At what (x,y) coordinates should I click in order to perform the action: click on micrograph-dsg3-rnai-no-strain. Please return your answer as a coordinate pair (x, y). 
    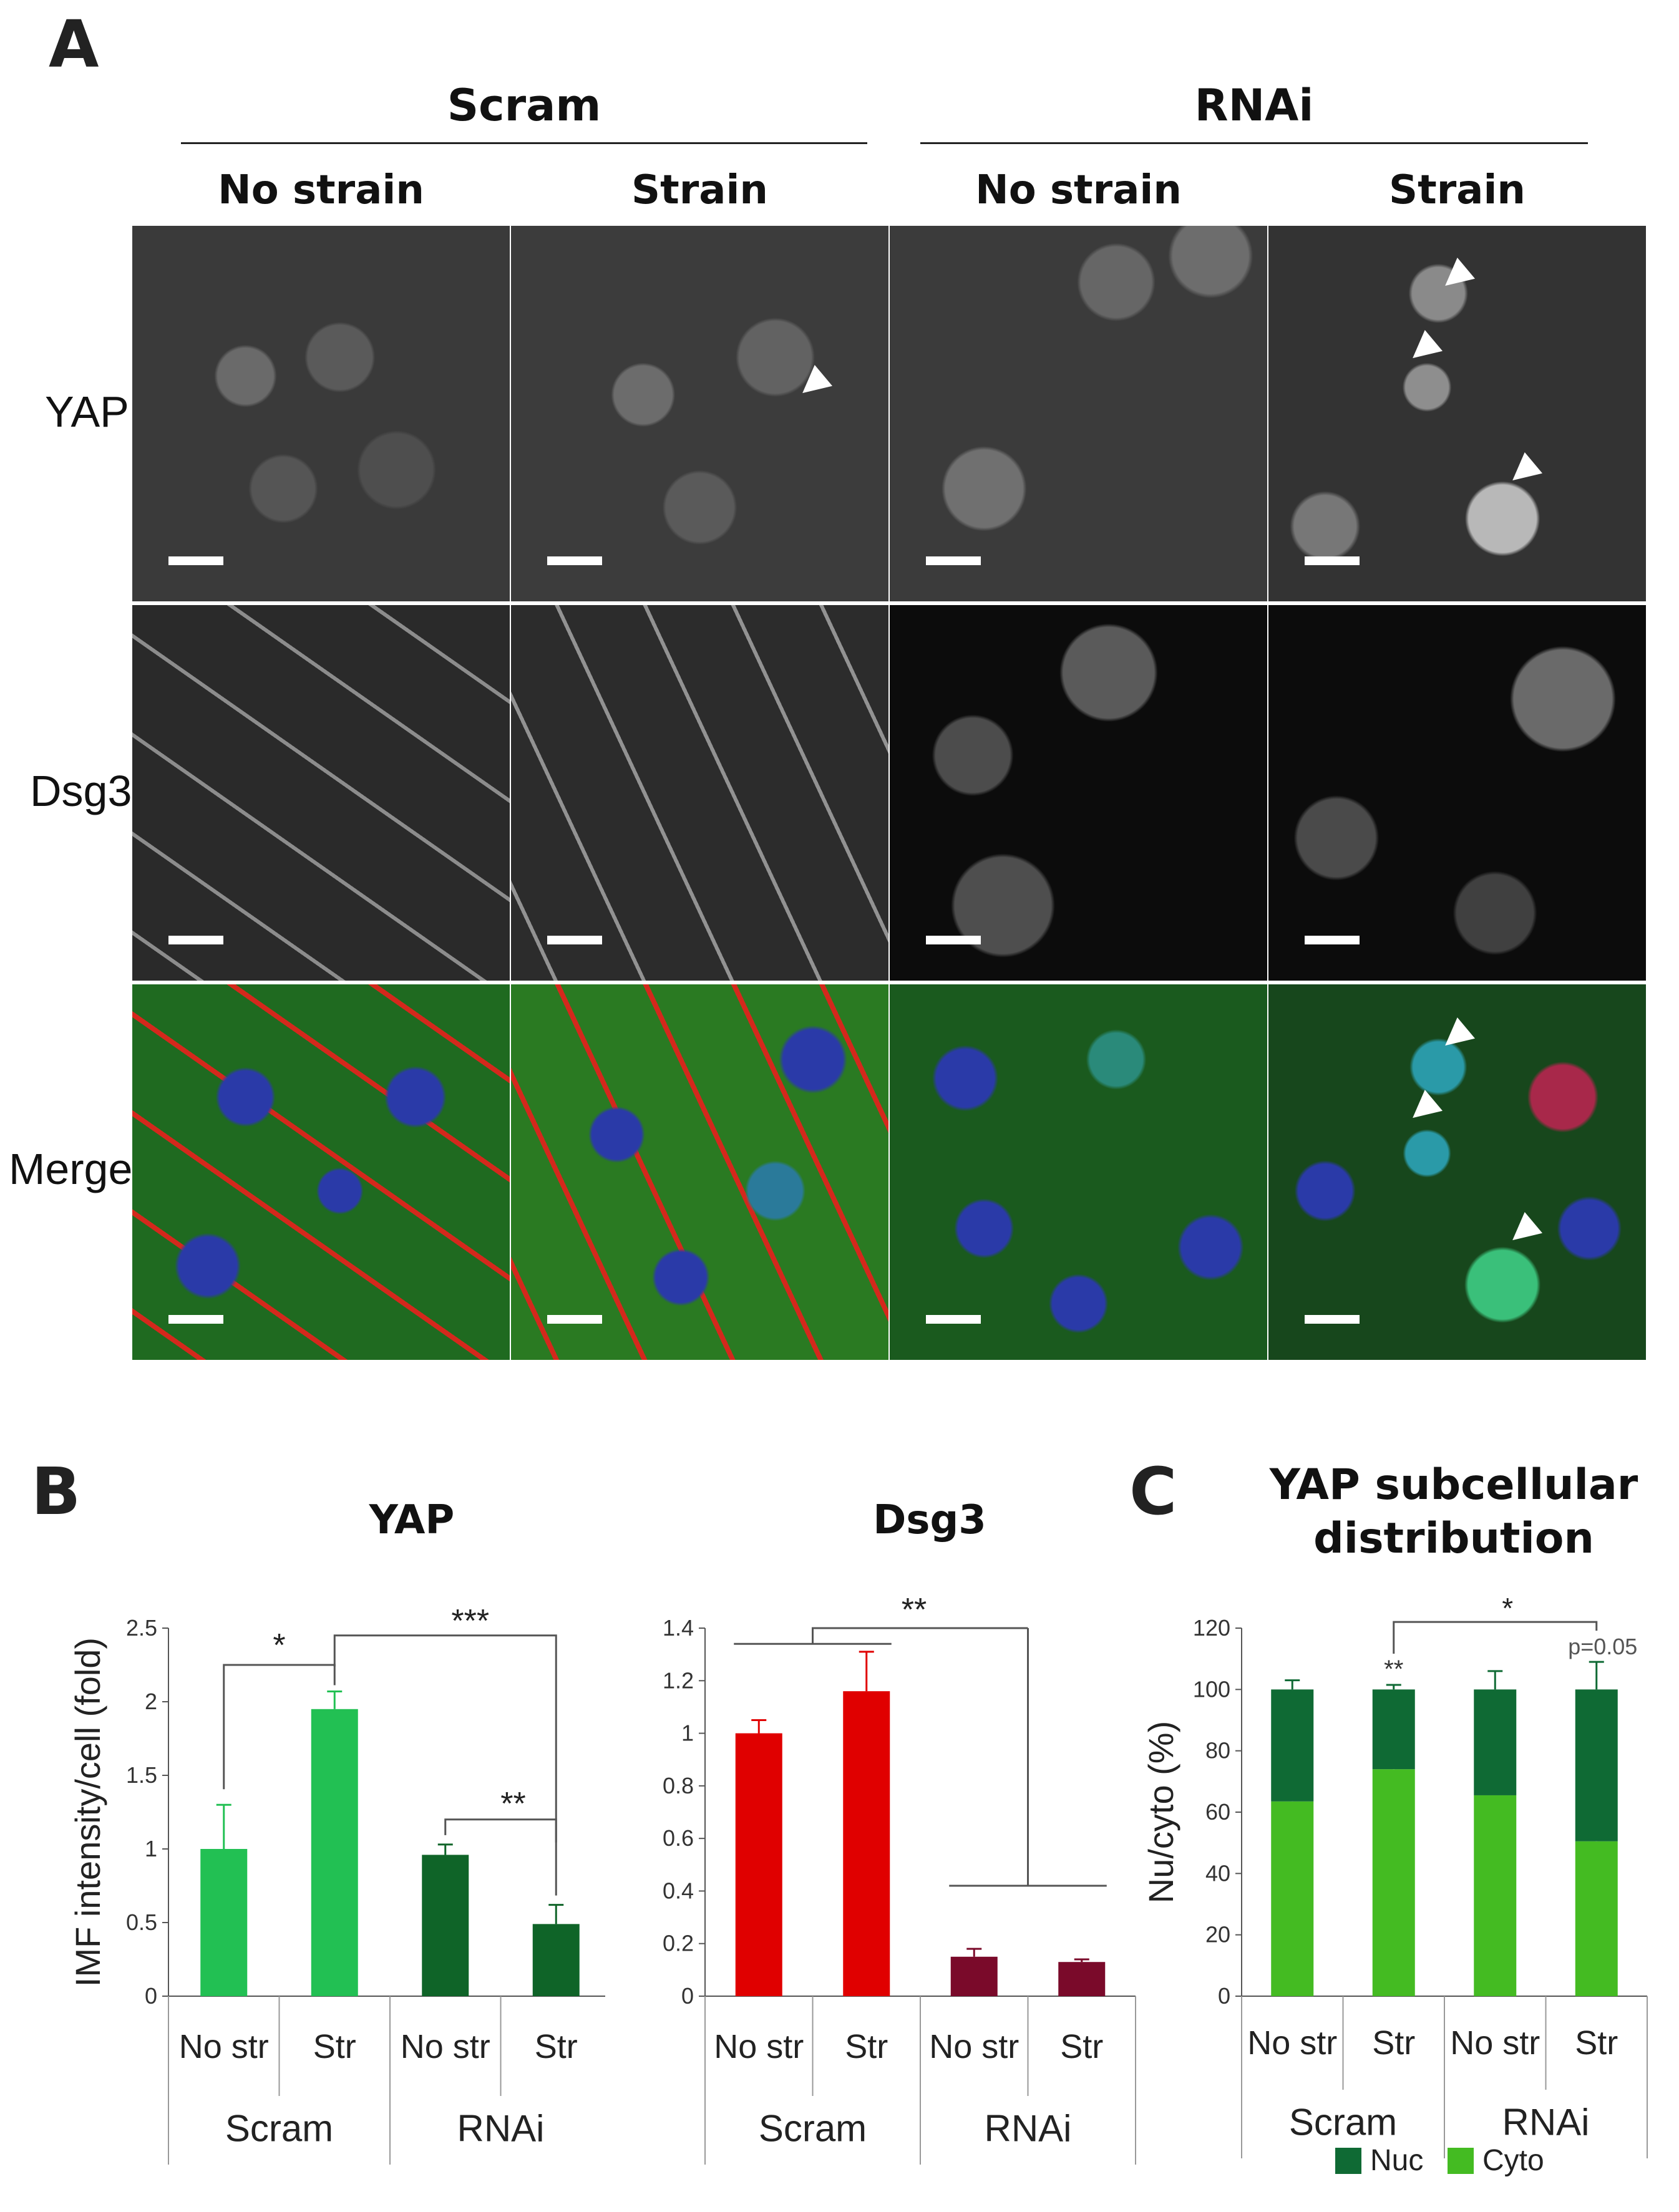
    Looking at the image, I should click on (1078, 793).